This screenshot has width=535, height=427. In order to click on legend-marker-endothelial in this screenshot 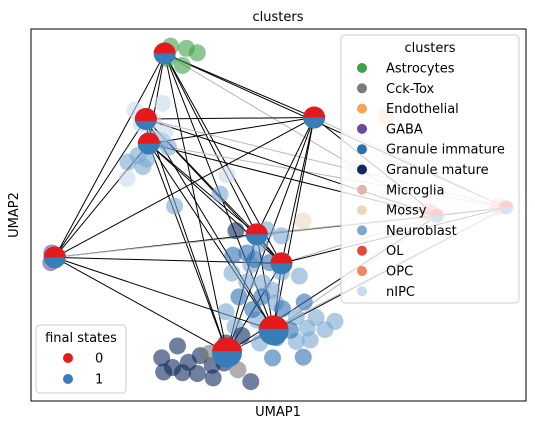, I will do `click(362, 108)`.